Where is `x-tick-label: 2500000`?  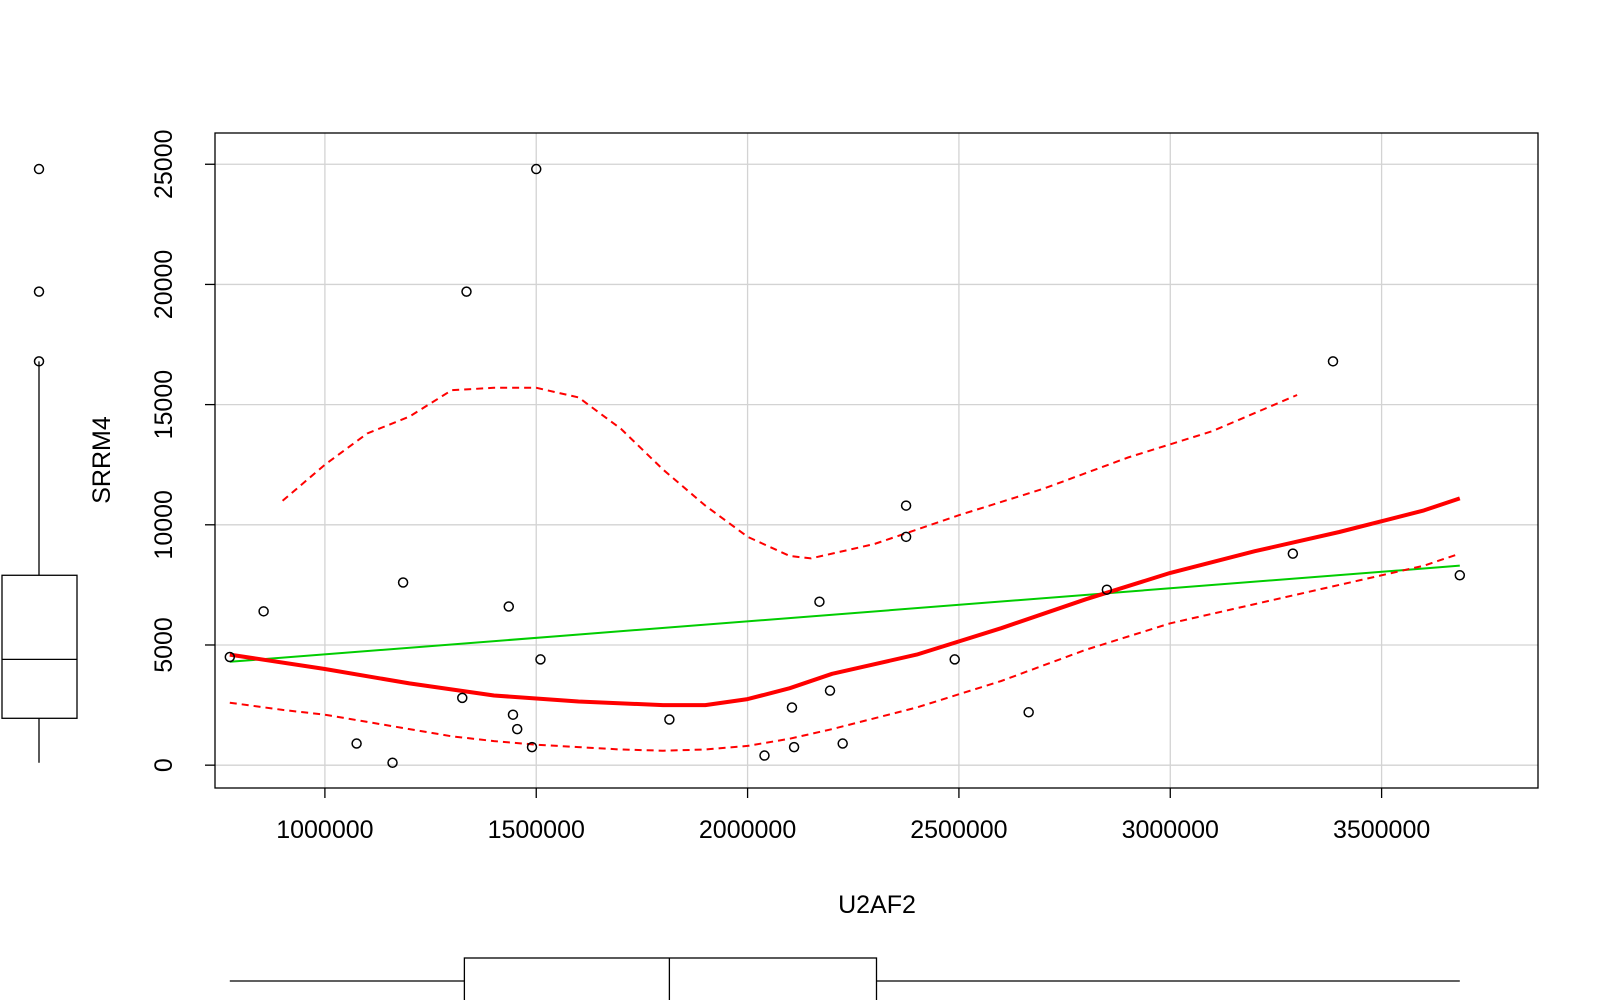 x-tick-label: 2500000 is located at coordinates (958, 830).